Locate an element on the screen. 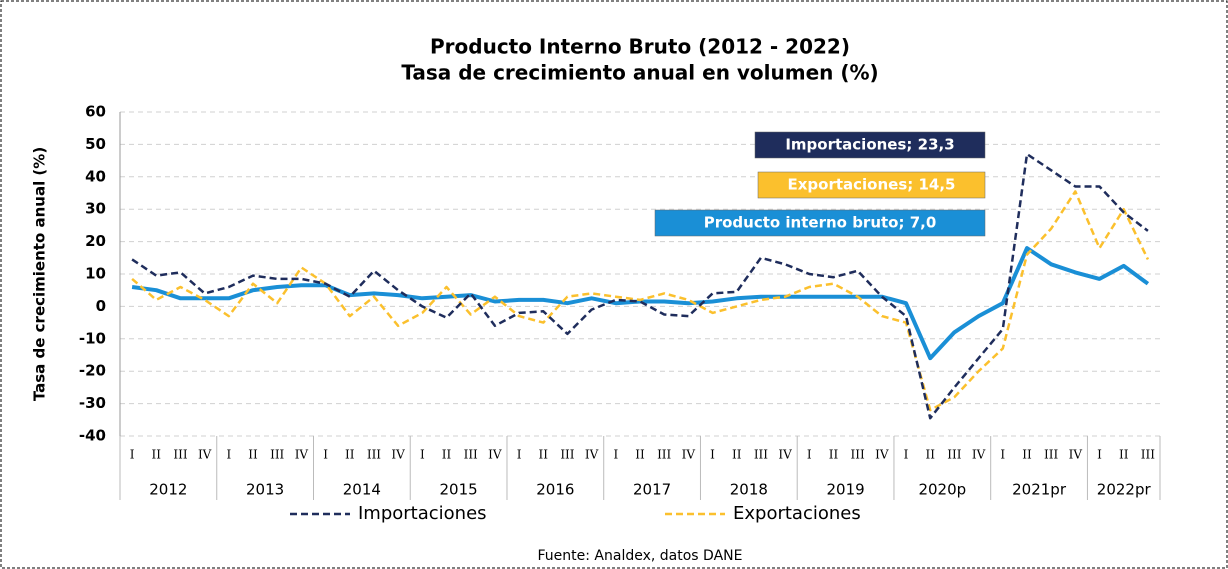 Image resolution: width=1228 pixels, height=569 pixels. y-tick-label: 50 is located at coordinates (95, 144).